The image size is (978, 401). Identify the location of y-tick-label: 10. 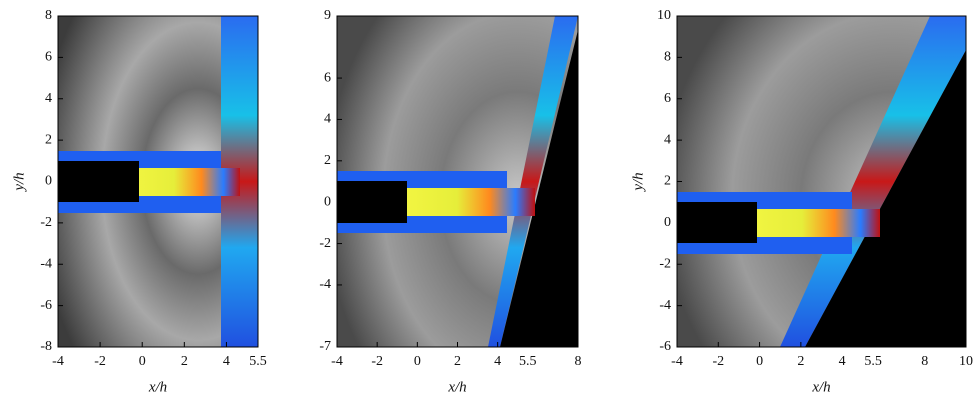
(664, 15).